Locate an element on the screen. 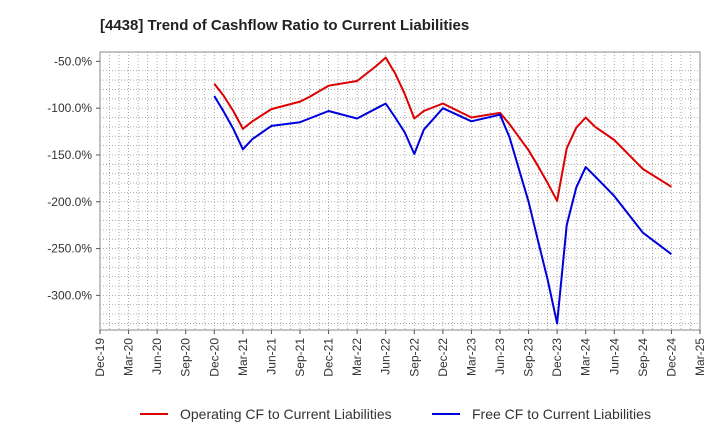 The height and width of the screenshot is (440, 720). y-tick-label: -50.0% is located at coordinates (73, 61).